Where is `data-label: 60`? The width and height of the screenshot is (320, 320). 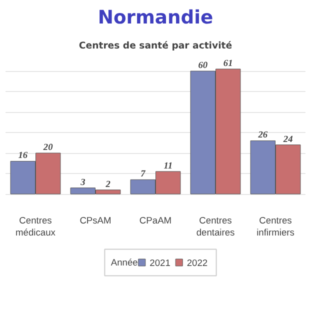 data-label: 60 is located at coordinates (203, 66).